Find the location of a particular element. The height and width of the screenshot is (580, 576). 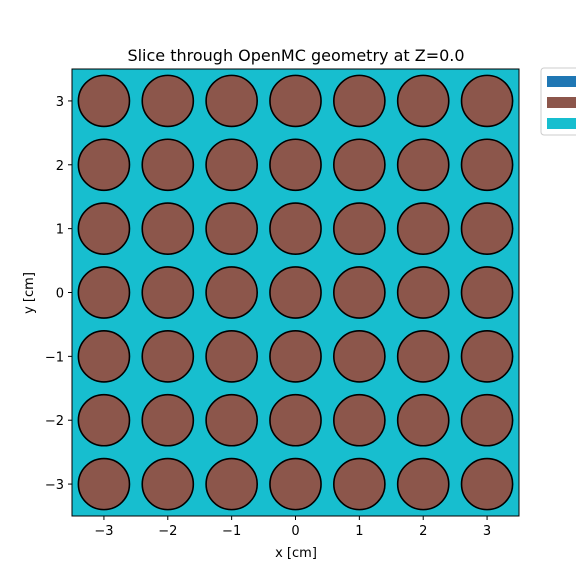

y-axis: −3 −2 −1 0 1 2 3 is located at coordinates (58, 294).